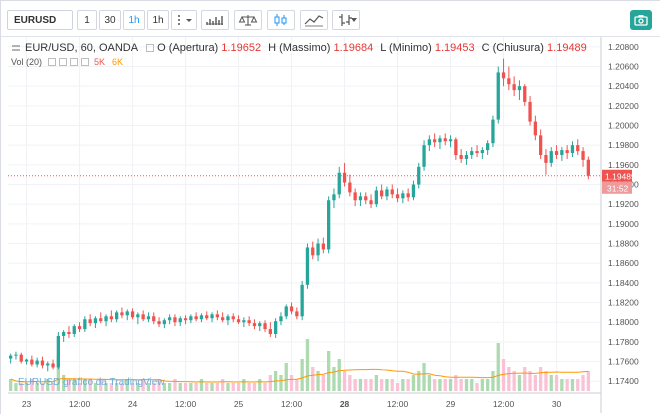  I want to click on interval-1h-label: 1h, so click(134, 20).